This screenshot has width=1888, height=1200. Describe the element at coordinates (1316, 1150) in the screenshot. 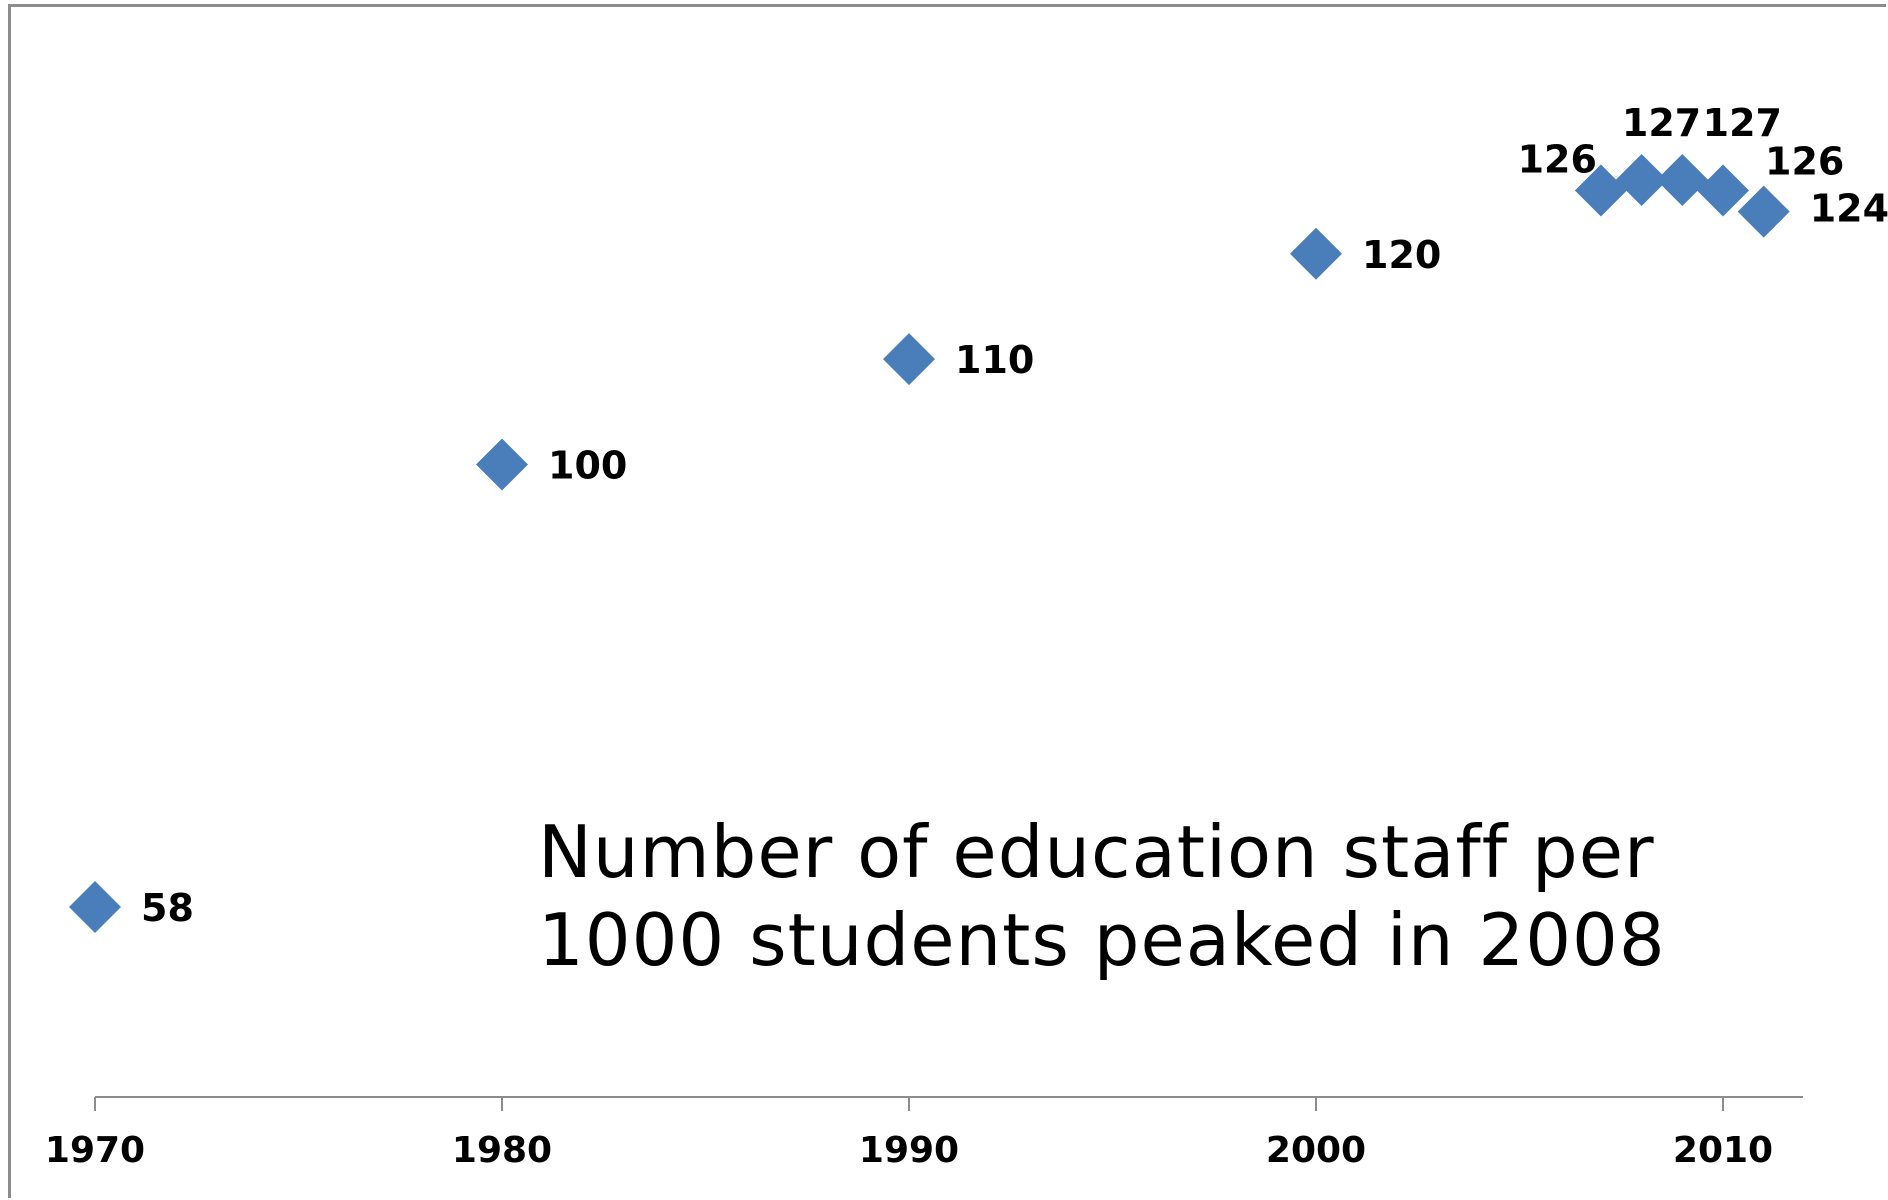

I see `x-tick-label: 2000` at that location.